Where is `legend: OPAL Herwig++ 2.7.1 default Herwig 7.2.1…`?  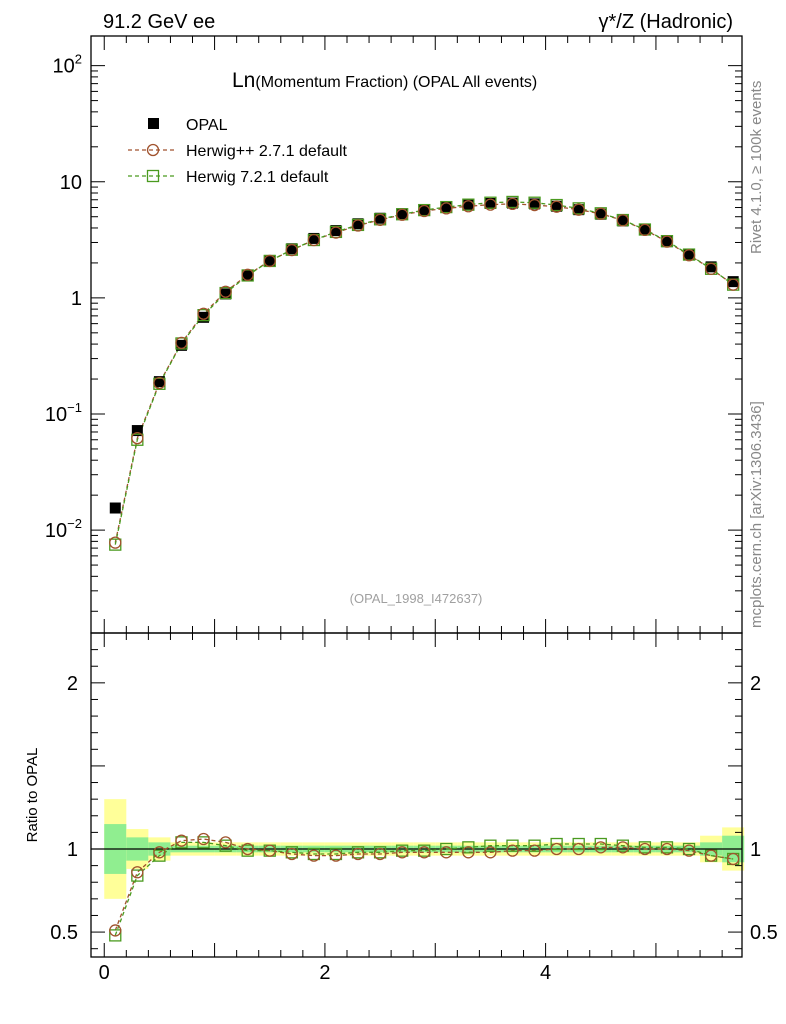 legend: OPAL Herwig++ 2.7.1 default Herwig 7.2.1… is located at coordinates (238, 151).